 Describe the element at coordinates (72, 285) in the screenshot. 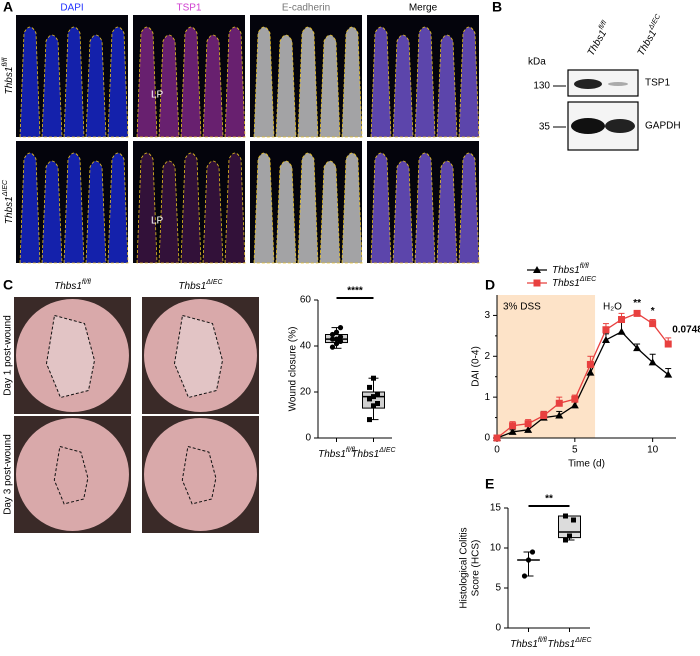

I see `column-label: Thbs1fl/fl` at that location.